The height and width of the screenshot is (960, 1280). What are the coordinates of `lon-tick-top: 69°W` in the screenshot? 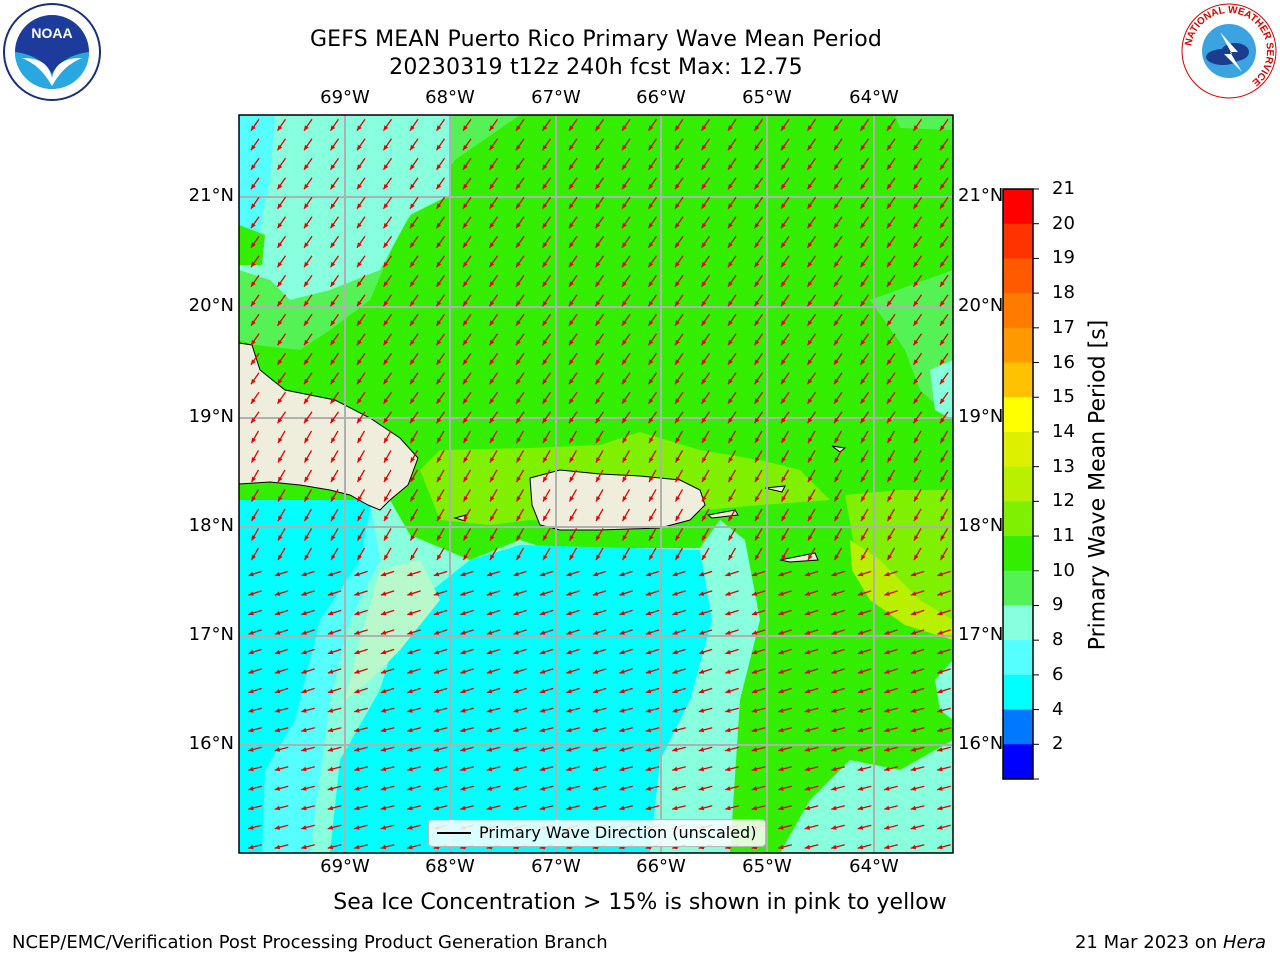 It's located at (345, 97).